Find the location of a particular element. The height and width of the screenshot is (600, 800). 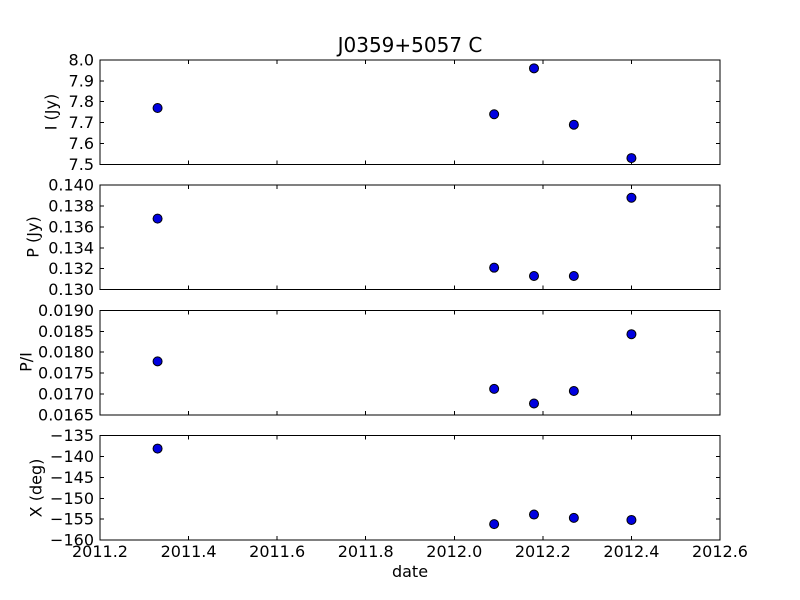

y-axis-label-p-over-i: P/I is located at coordinates (26, 362).